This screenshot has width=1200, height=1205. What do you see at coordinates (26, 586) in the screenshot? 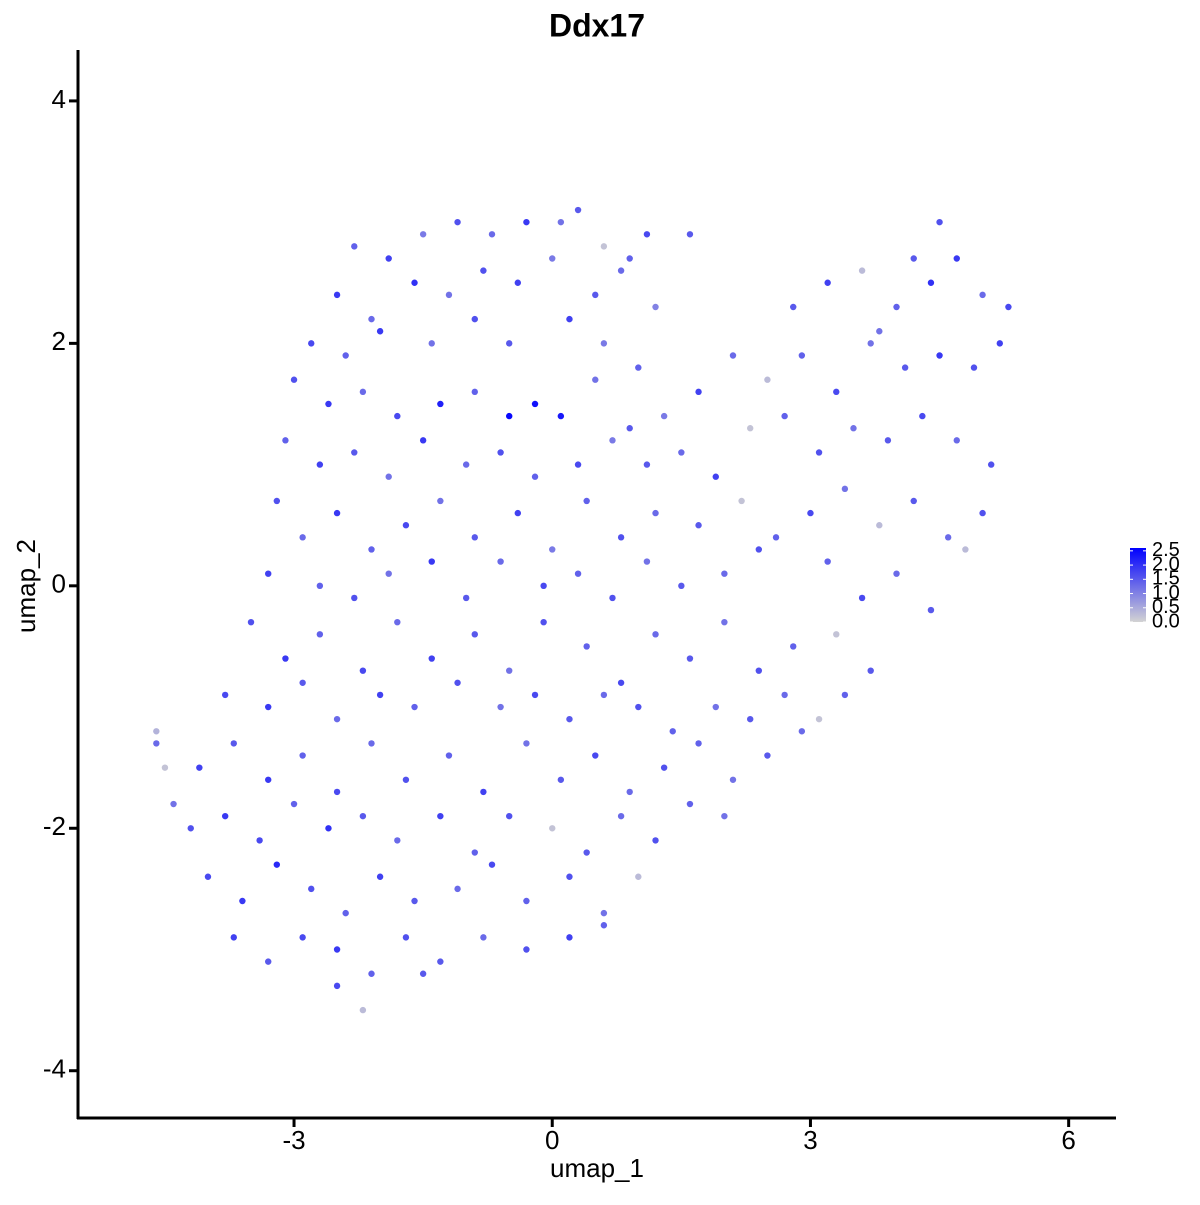
I see `y-axis-label: umap_2` at bounding box center [26, 586].